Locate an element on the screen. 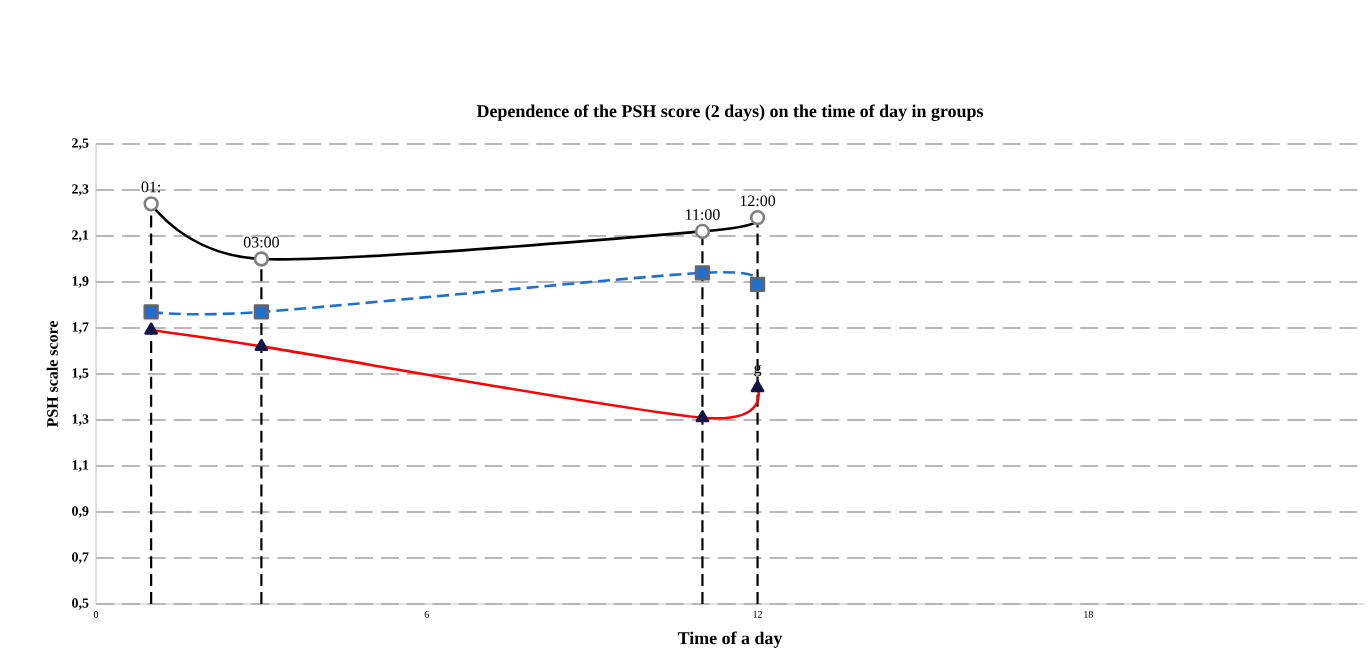  x-axis-title: Time of a day is located at coordinates (730, 639).